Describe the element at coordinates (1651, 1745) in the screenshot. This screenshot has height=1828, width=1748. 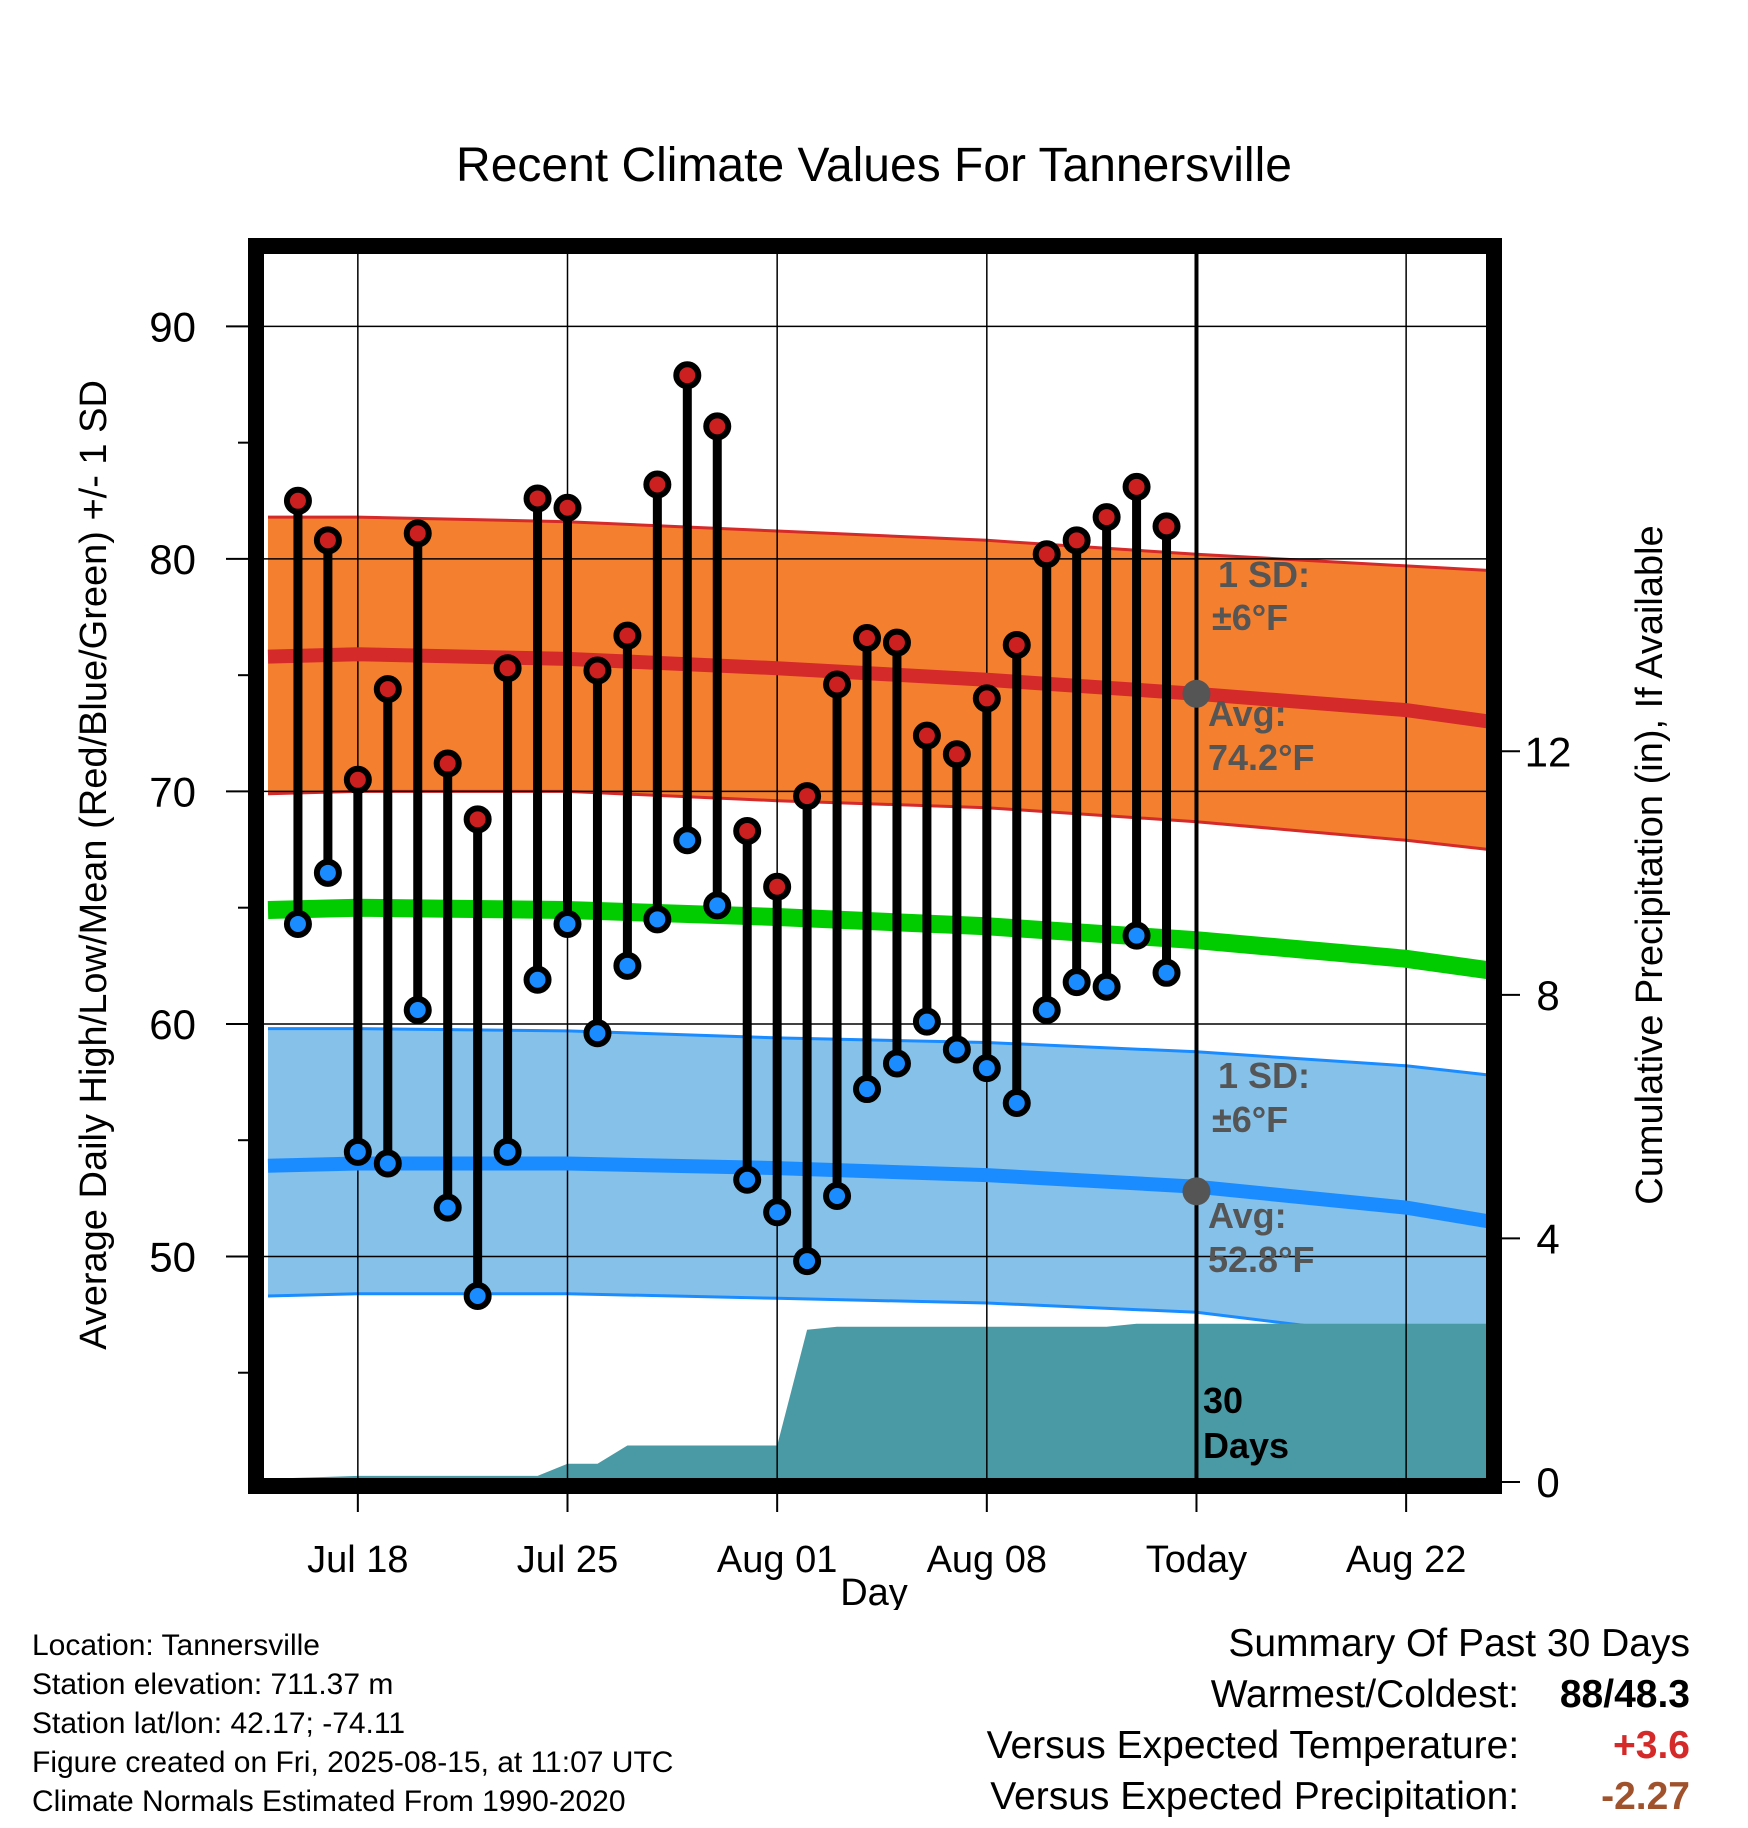
I see `temp-value: +3.6` at that location.